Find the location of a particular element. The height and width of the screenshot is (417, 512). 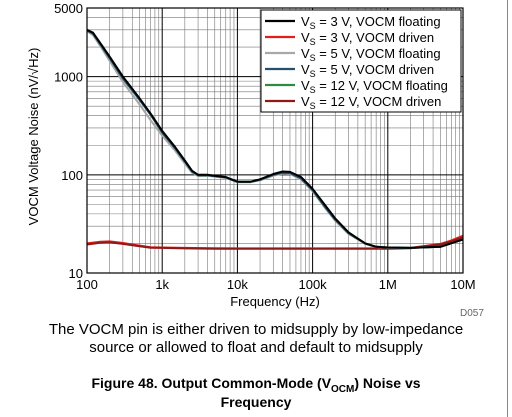

y-tick-labels: 10 100 1000 5000 is located at coordinates (68, 141).